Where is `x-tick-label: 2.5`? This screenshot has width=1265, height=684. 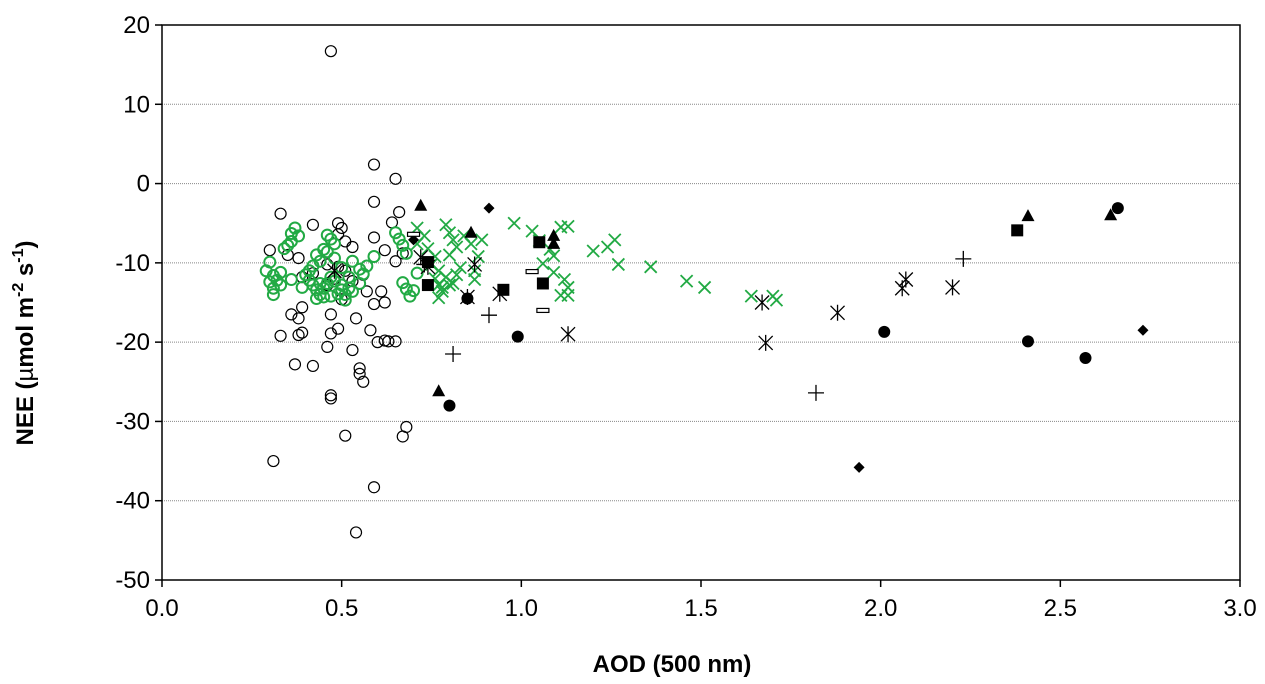
x-tick-label: 2.5 is located at coordinates (1060, 608).